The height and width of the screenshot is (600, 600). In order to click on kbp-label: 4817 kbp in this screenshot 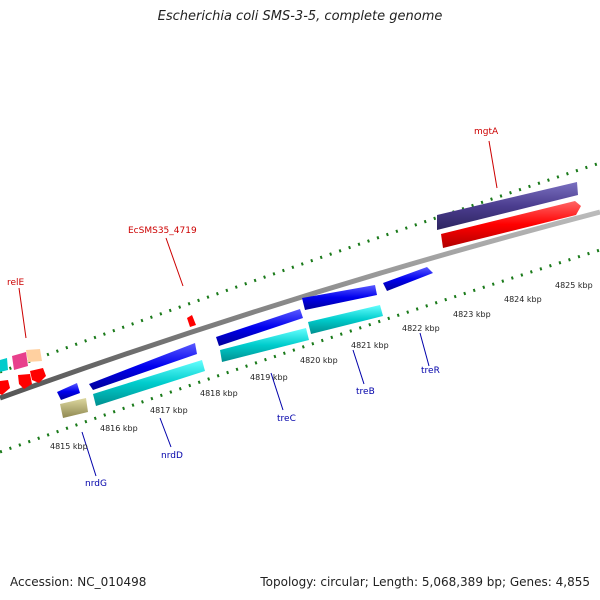, I will do `click(169, 410)`.